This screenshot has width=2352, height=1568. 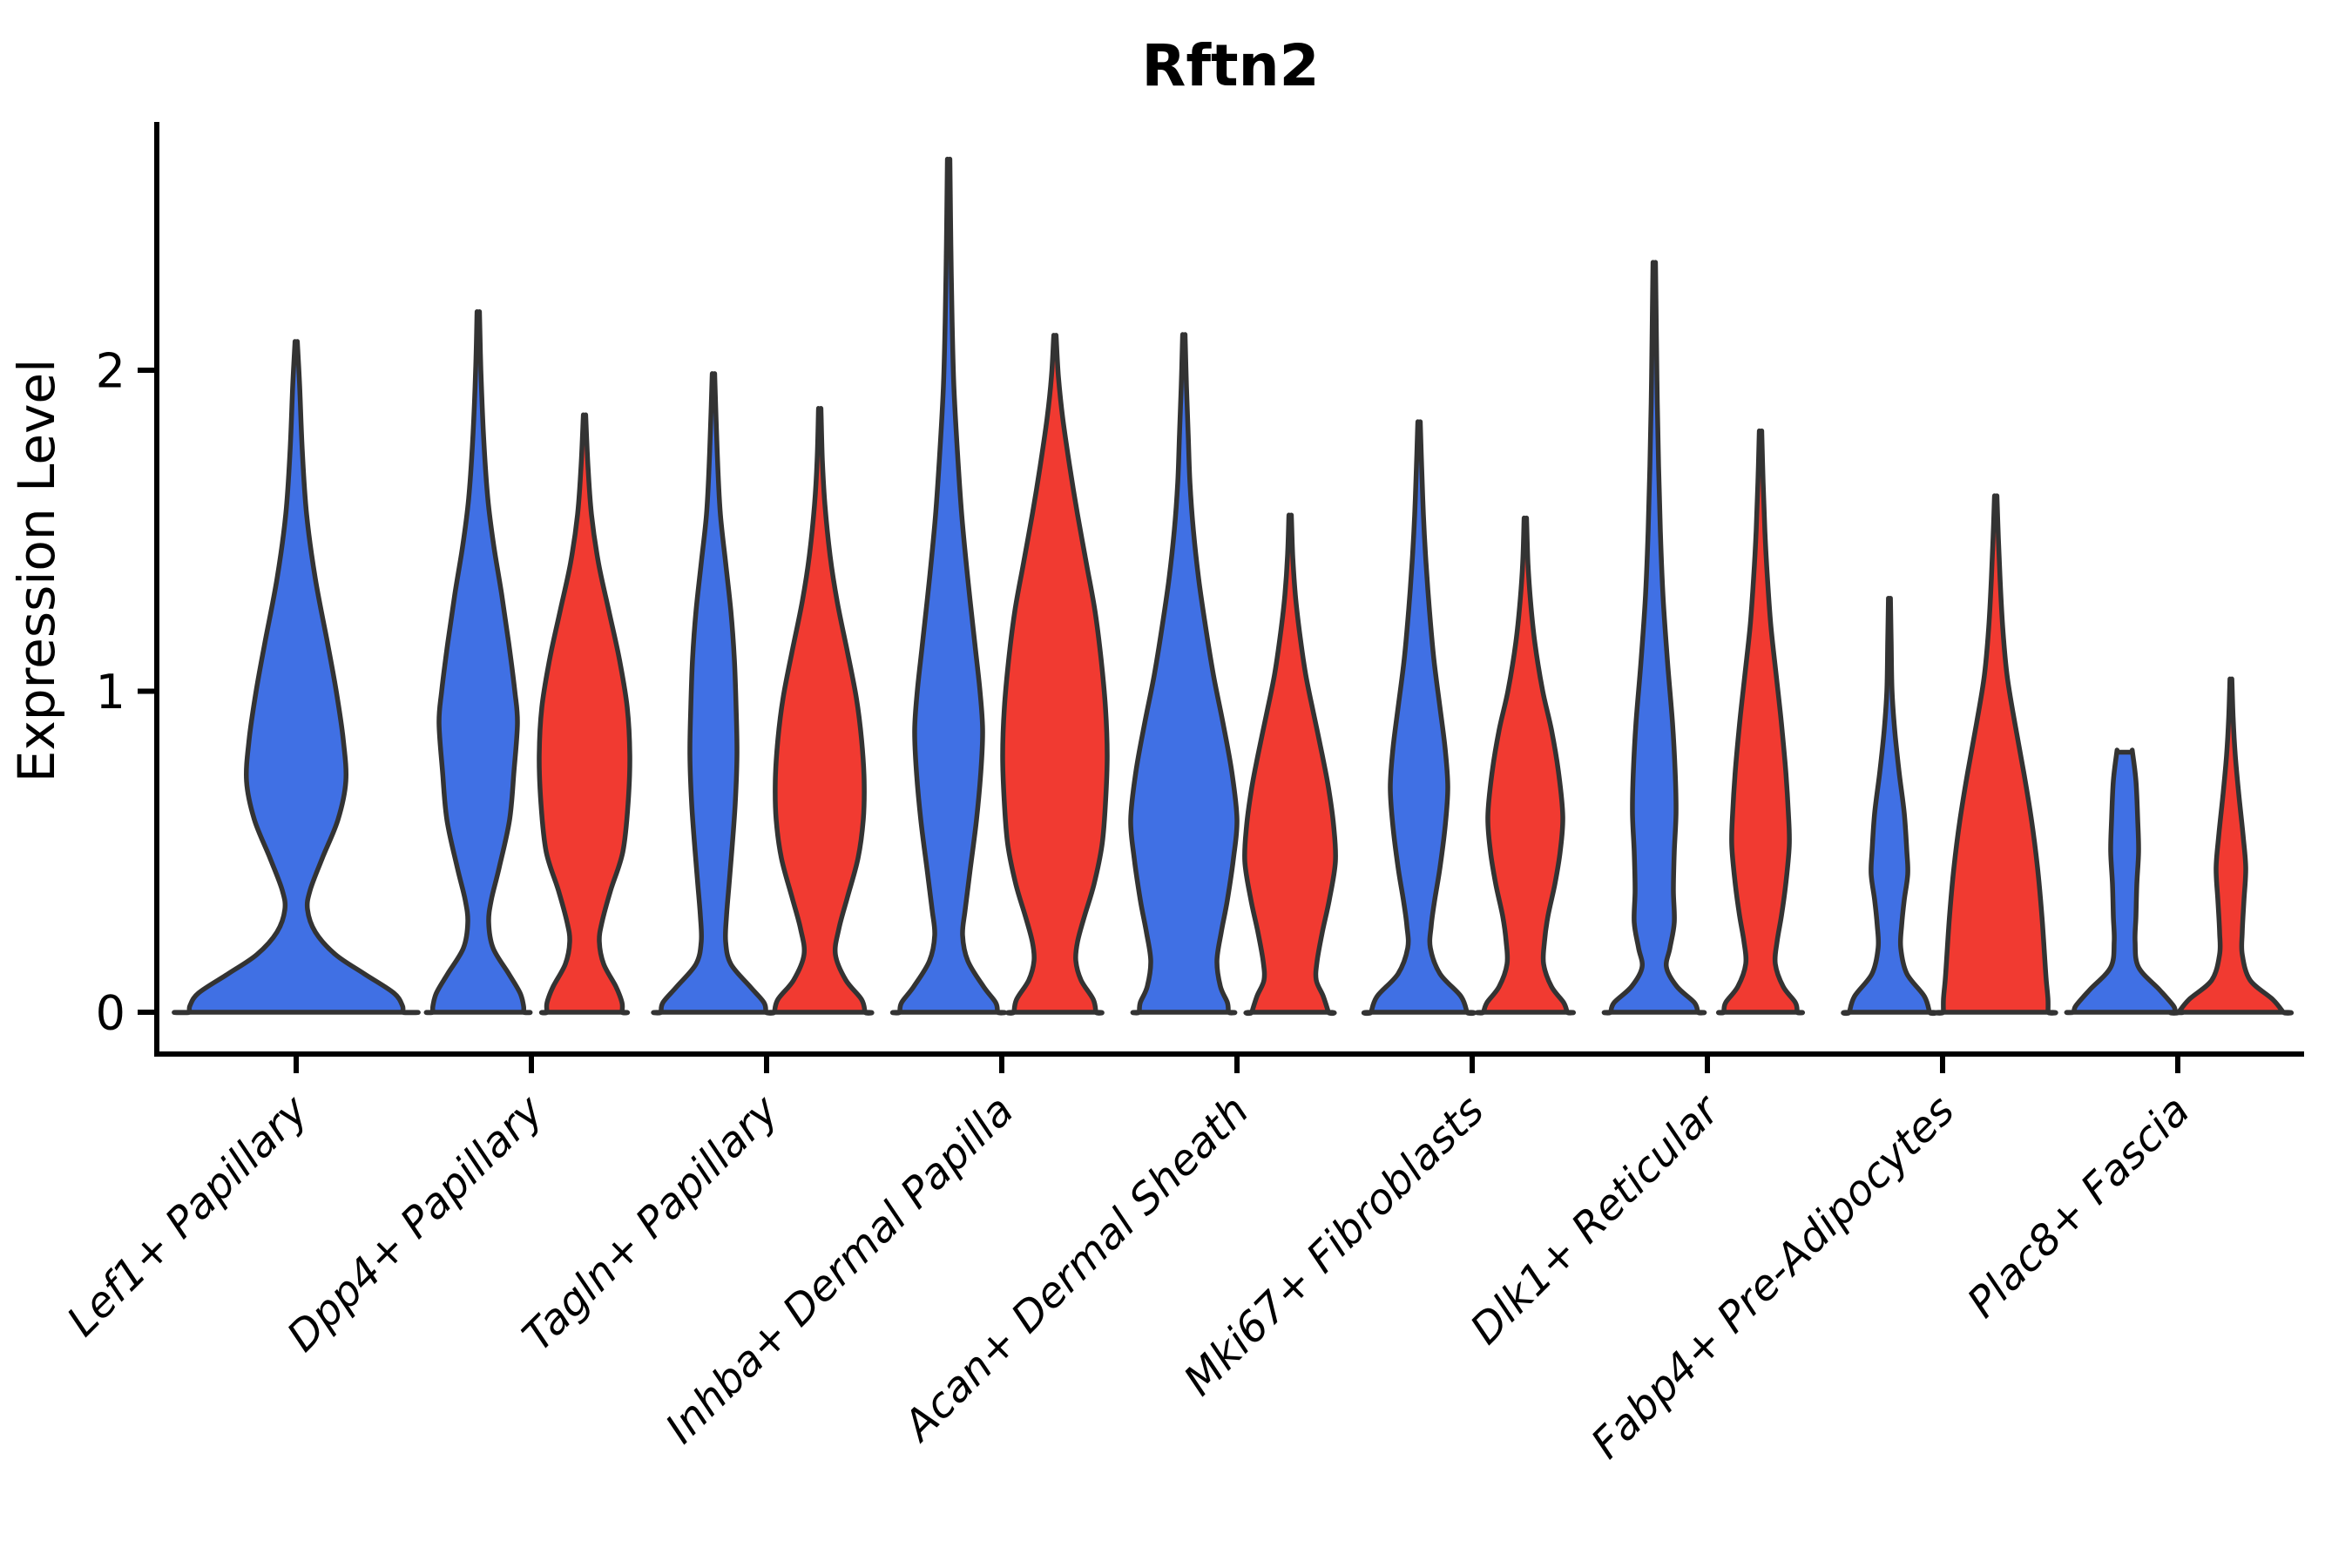 What do you see at coordinates (713, 693) in the screenshot?
I see `violin-tagln-papillary-blue` at bounding box center [713, 693].